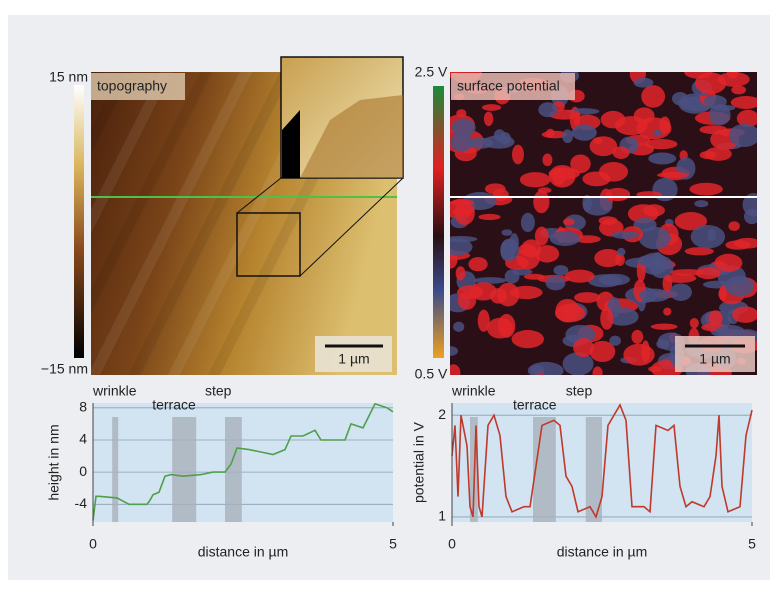 The image size is (778, 599). Describe the element at coordinates (79, 221) in the screenshot. I see `colorbar` at that location.